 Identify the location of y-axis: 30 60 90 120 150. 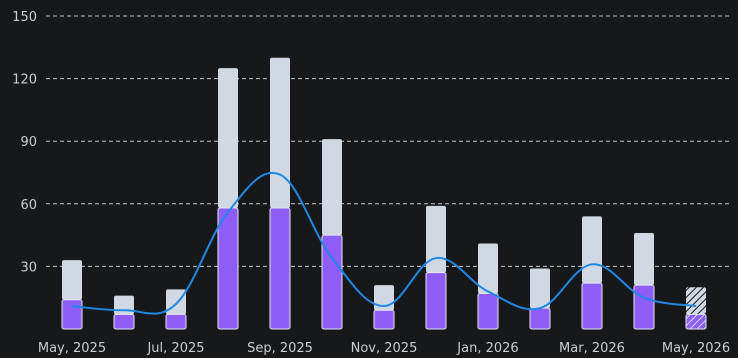
(24, 142).